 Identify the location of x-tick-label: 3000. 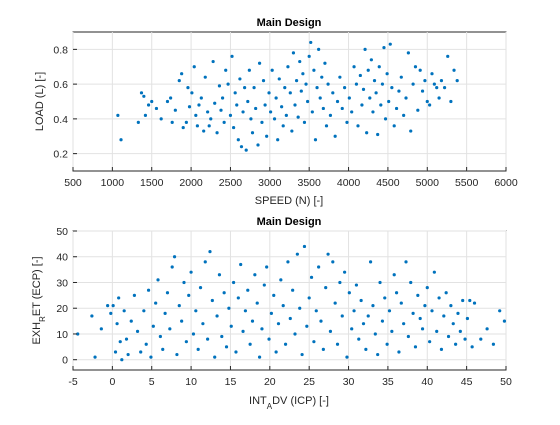
(270, 183).